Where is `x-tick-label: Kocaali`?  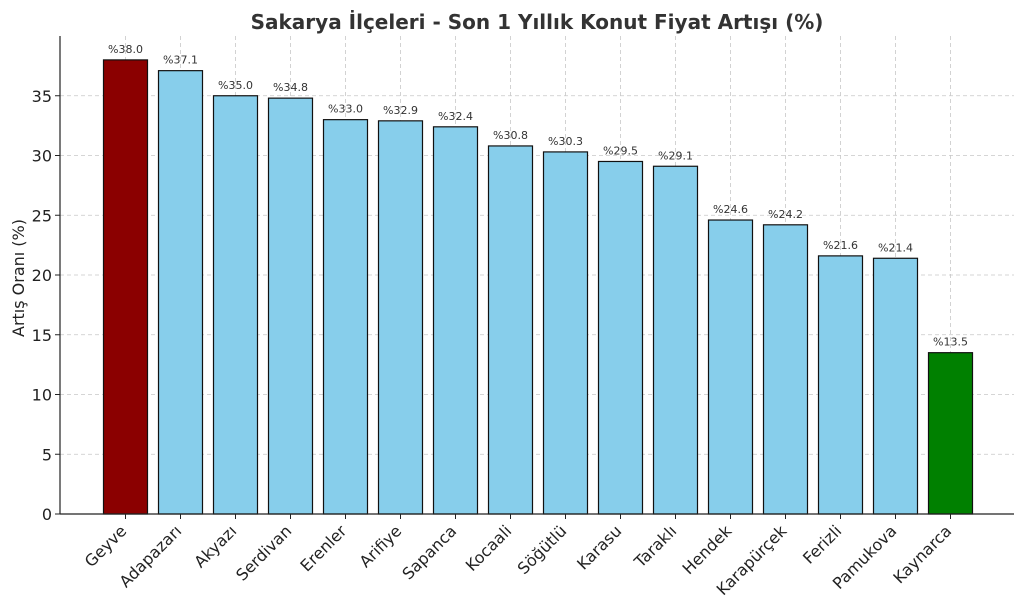 x-tick-label: Kocaali is located at coordinates (489, 548).